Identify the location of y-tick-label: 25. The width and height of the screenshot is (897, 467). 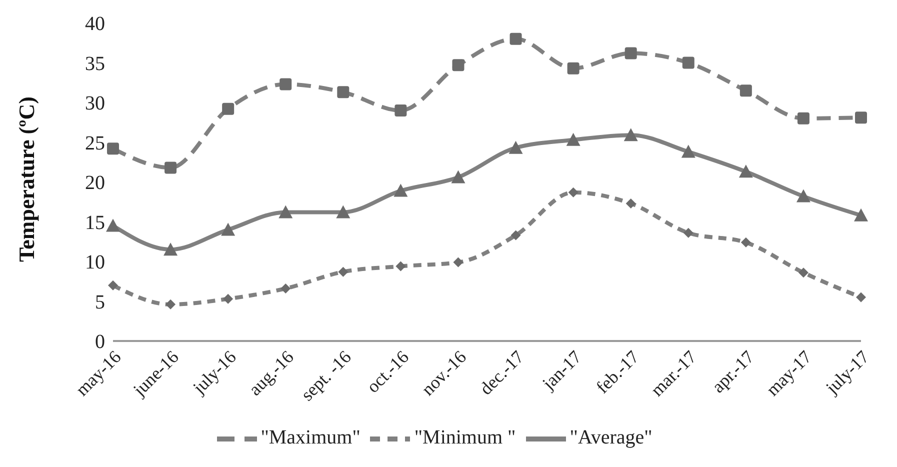
(95, 143).